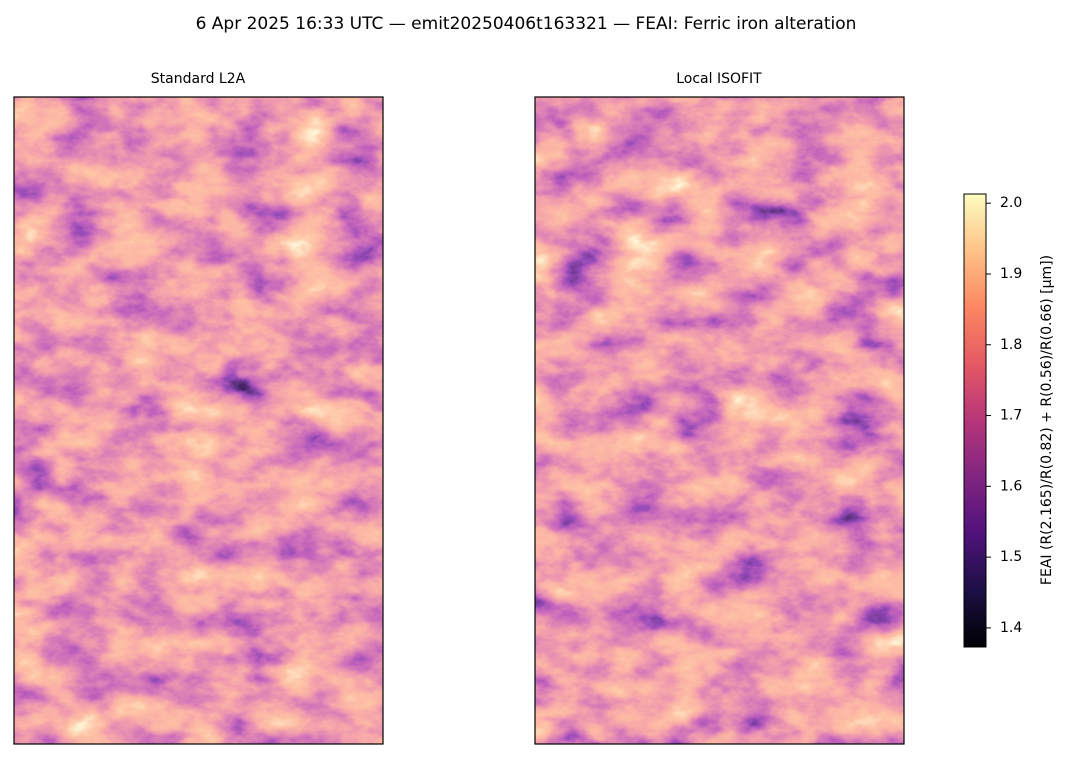  What do you see at coordinates (719, 79) in the screenshot?
I see `panel-title: Local ISOFIT` at bounding box center [719, 79].